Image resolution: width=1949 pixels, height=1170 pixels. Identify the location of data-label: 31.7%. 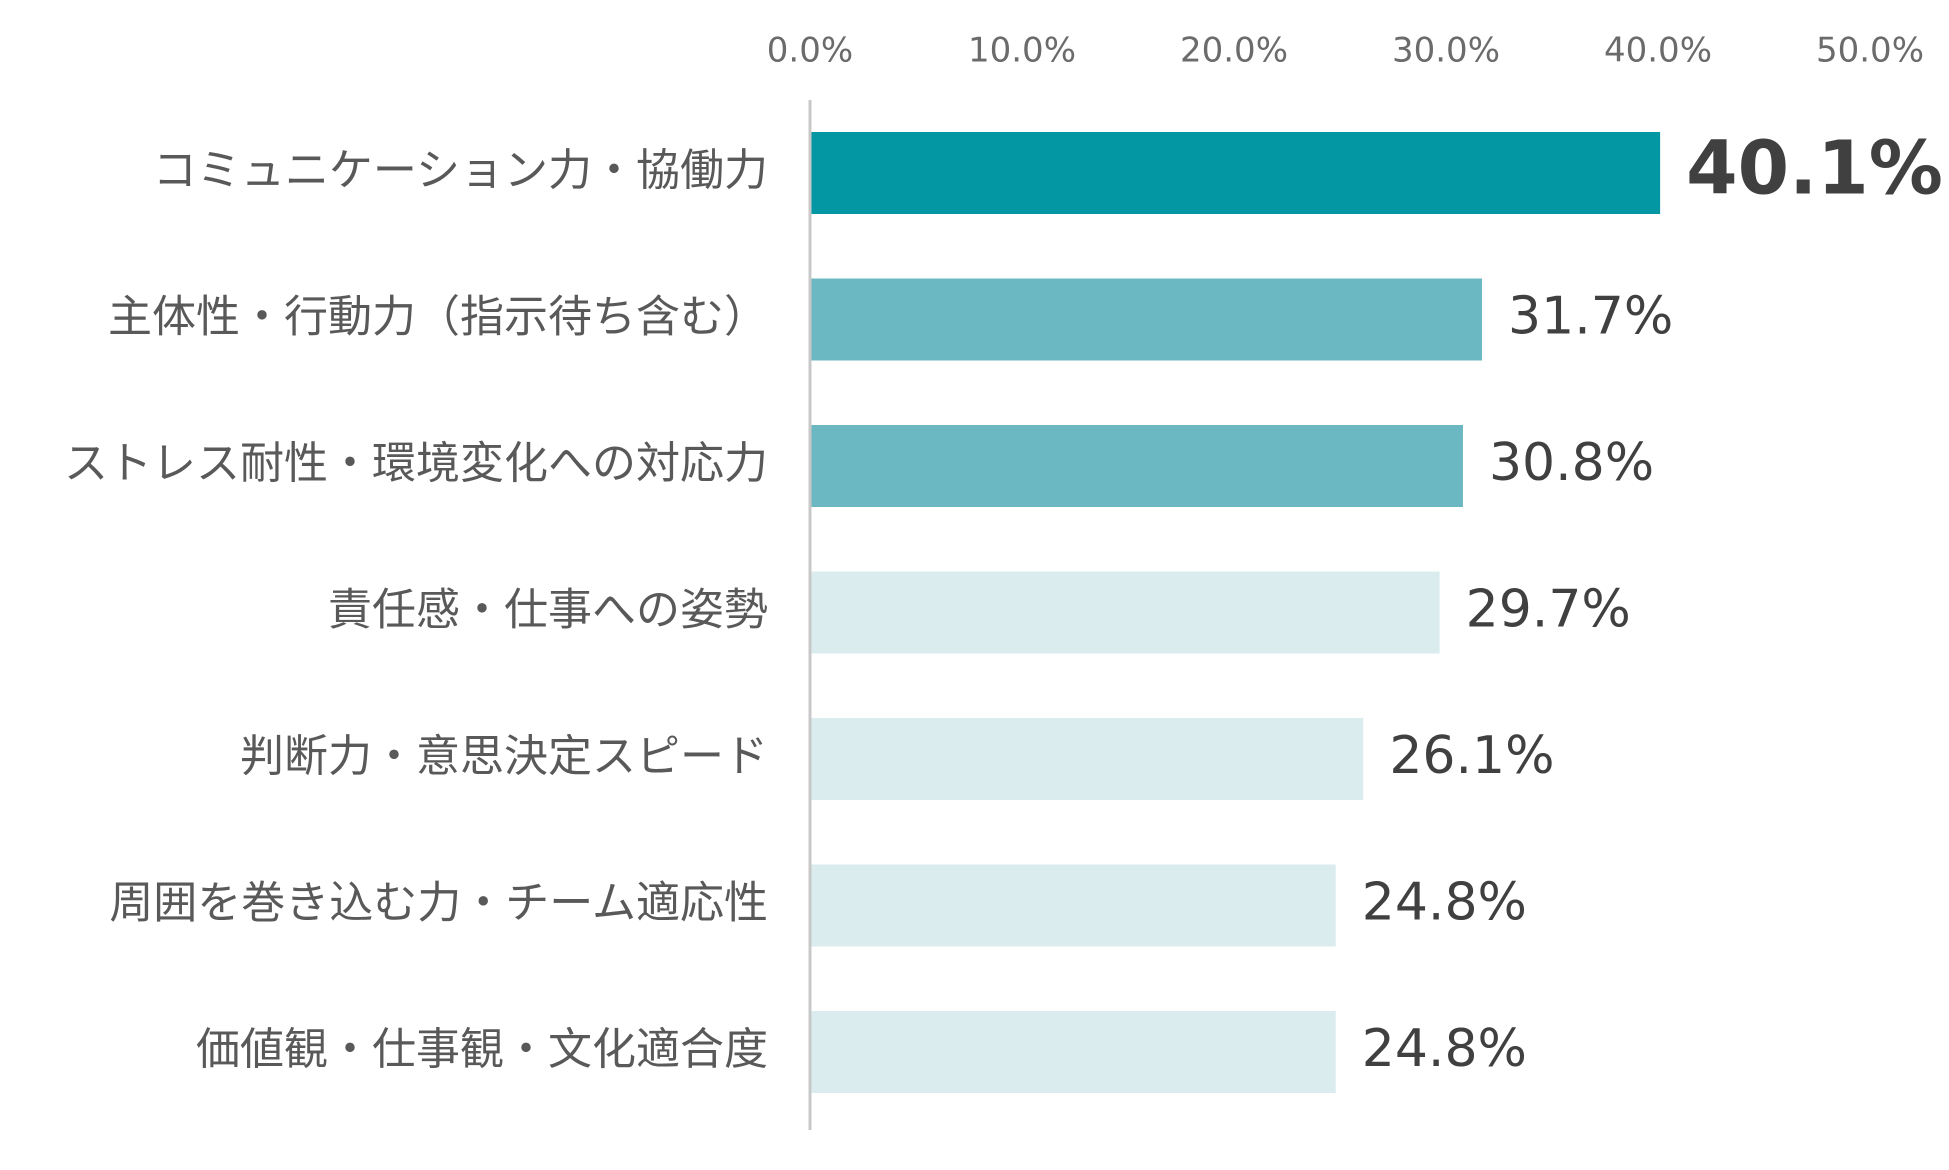
(1590, 317).